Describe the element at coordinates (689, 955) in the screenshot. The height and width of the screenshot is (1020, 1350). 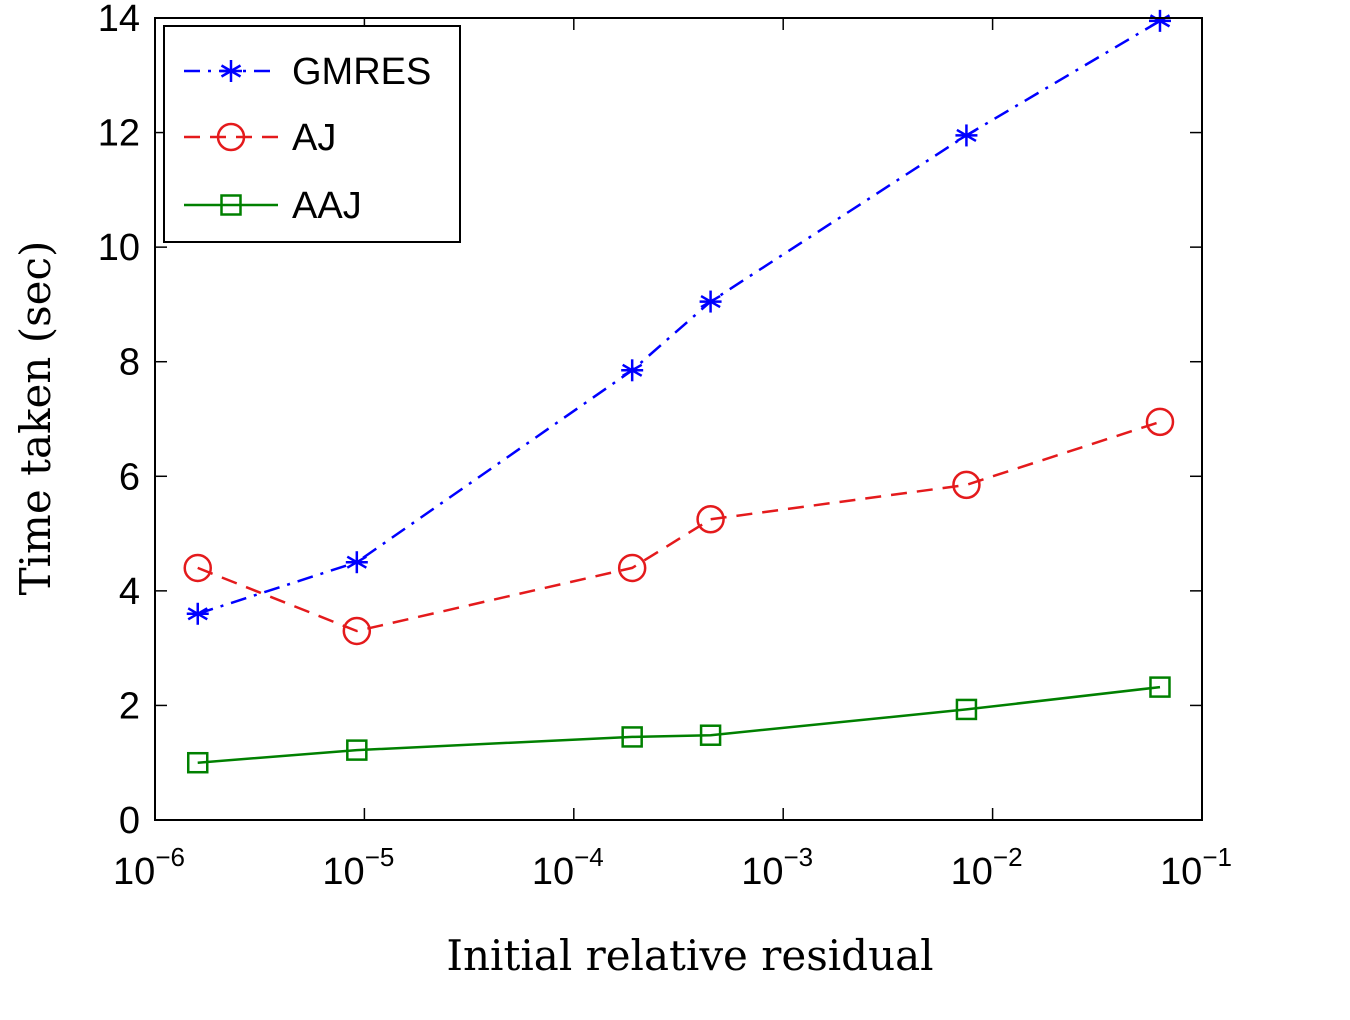
I see `x-axis-title: Initial relative residual` at that location.